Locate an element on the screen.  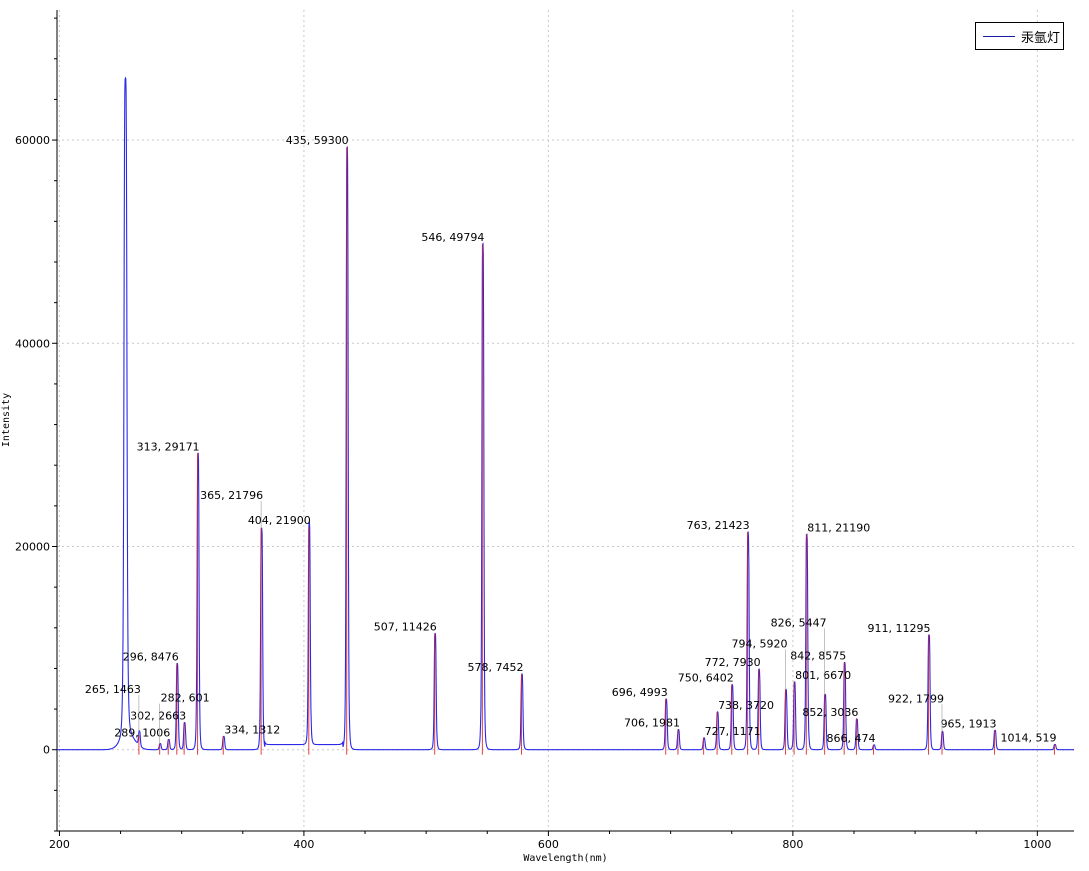
peak-label: 826, 5447 is located at coordinates (799, 622).